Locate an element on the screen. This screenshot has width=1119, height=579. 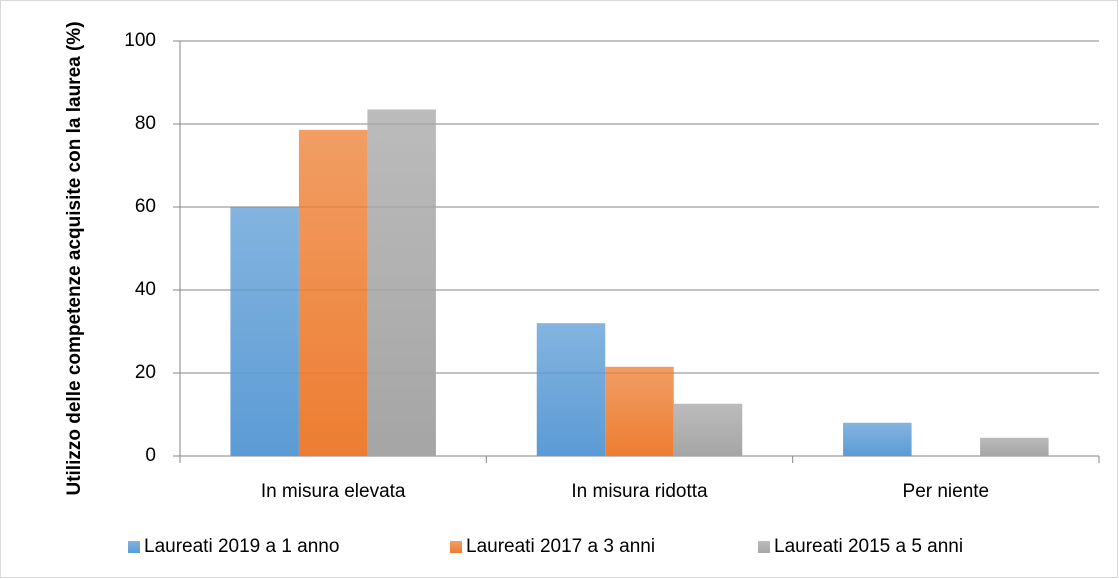
x-tick-label: In misura ridotta is located at coordinates (639, 491).